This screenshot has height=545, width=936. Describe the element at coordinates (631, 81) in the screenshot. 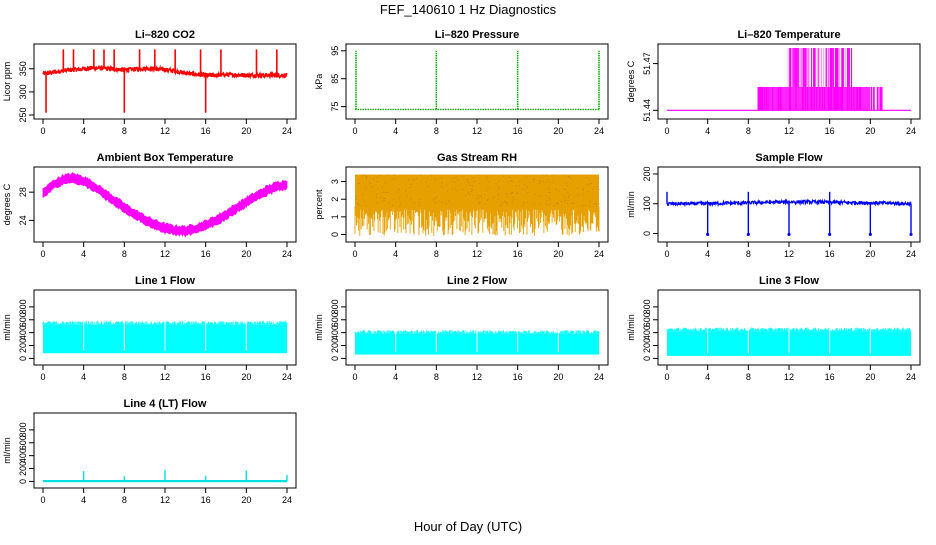

I see `y-axis-label: degrees C` at that location.